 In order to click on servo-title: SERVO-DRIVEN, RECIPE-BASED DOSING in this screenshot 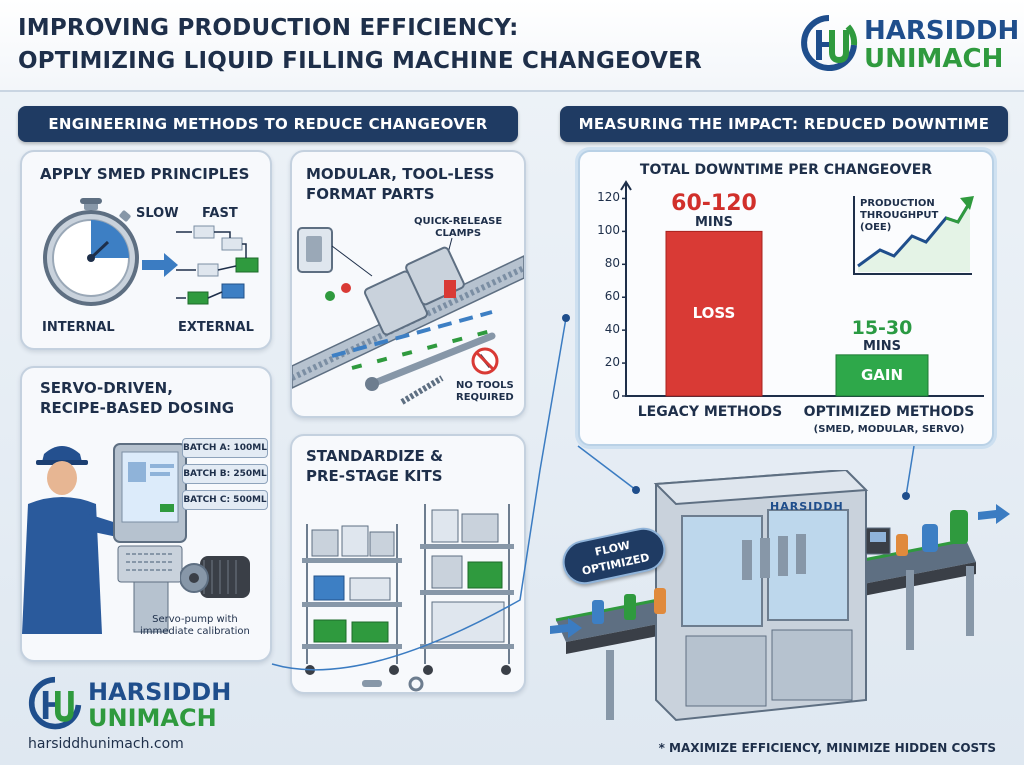, I will do `click(137, 398)`.